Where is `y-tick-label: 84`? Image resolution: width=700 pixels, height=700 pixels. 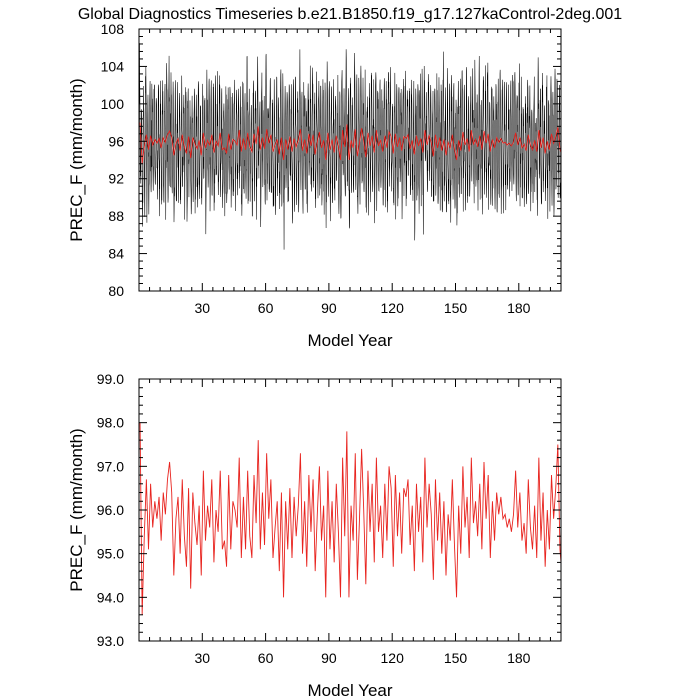
y-tick-label: 84 is located at coordinates (116, 254).